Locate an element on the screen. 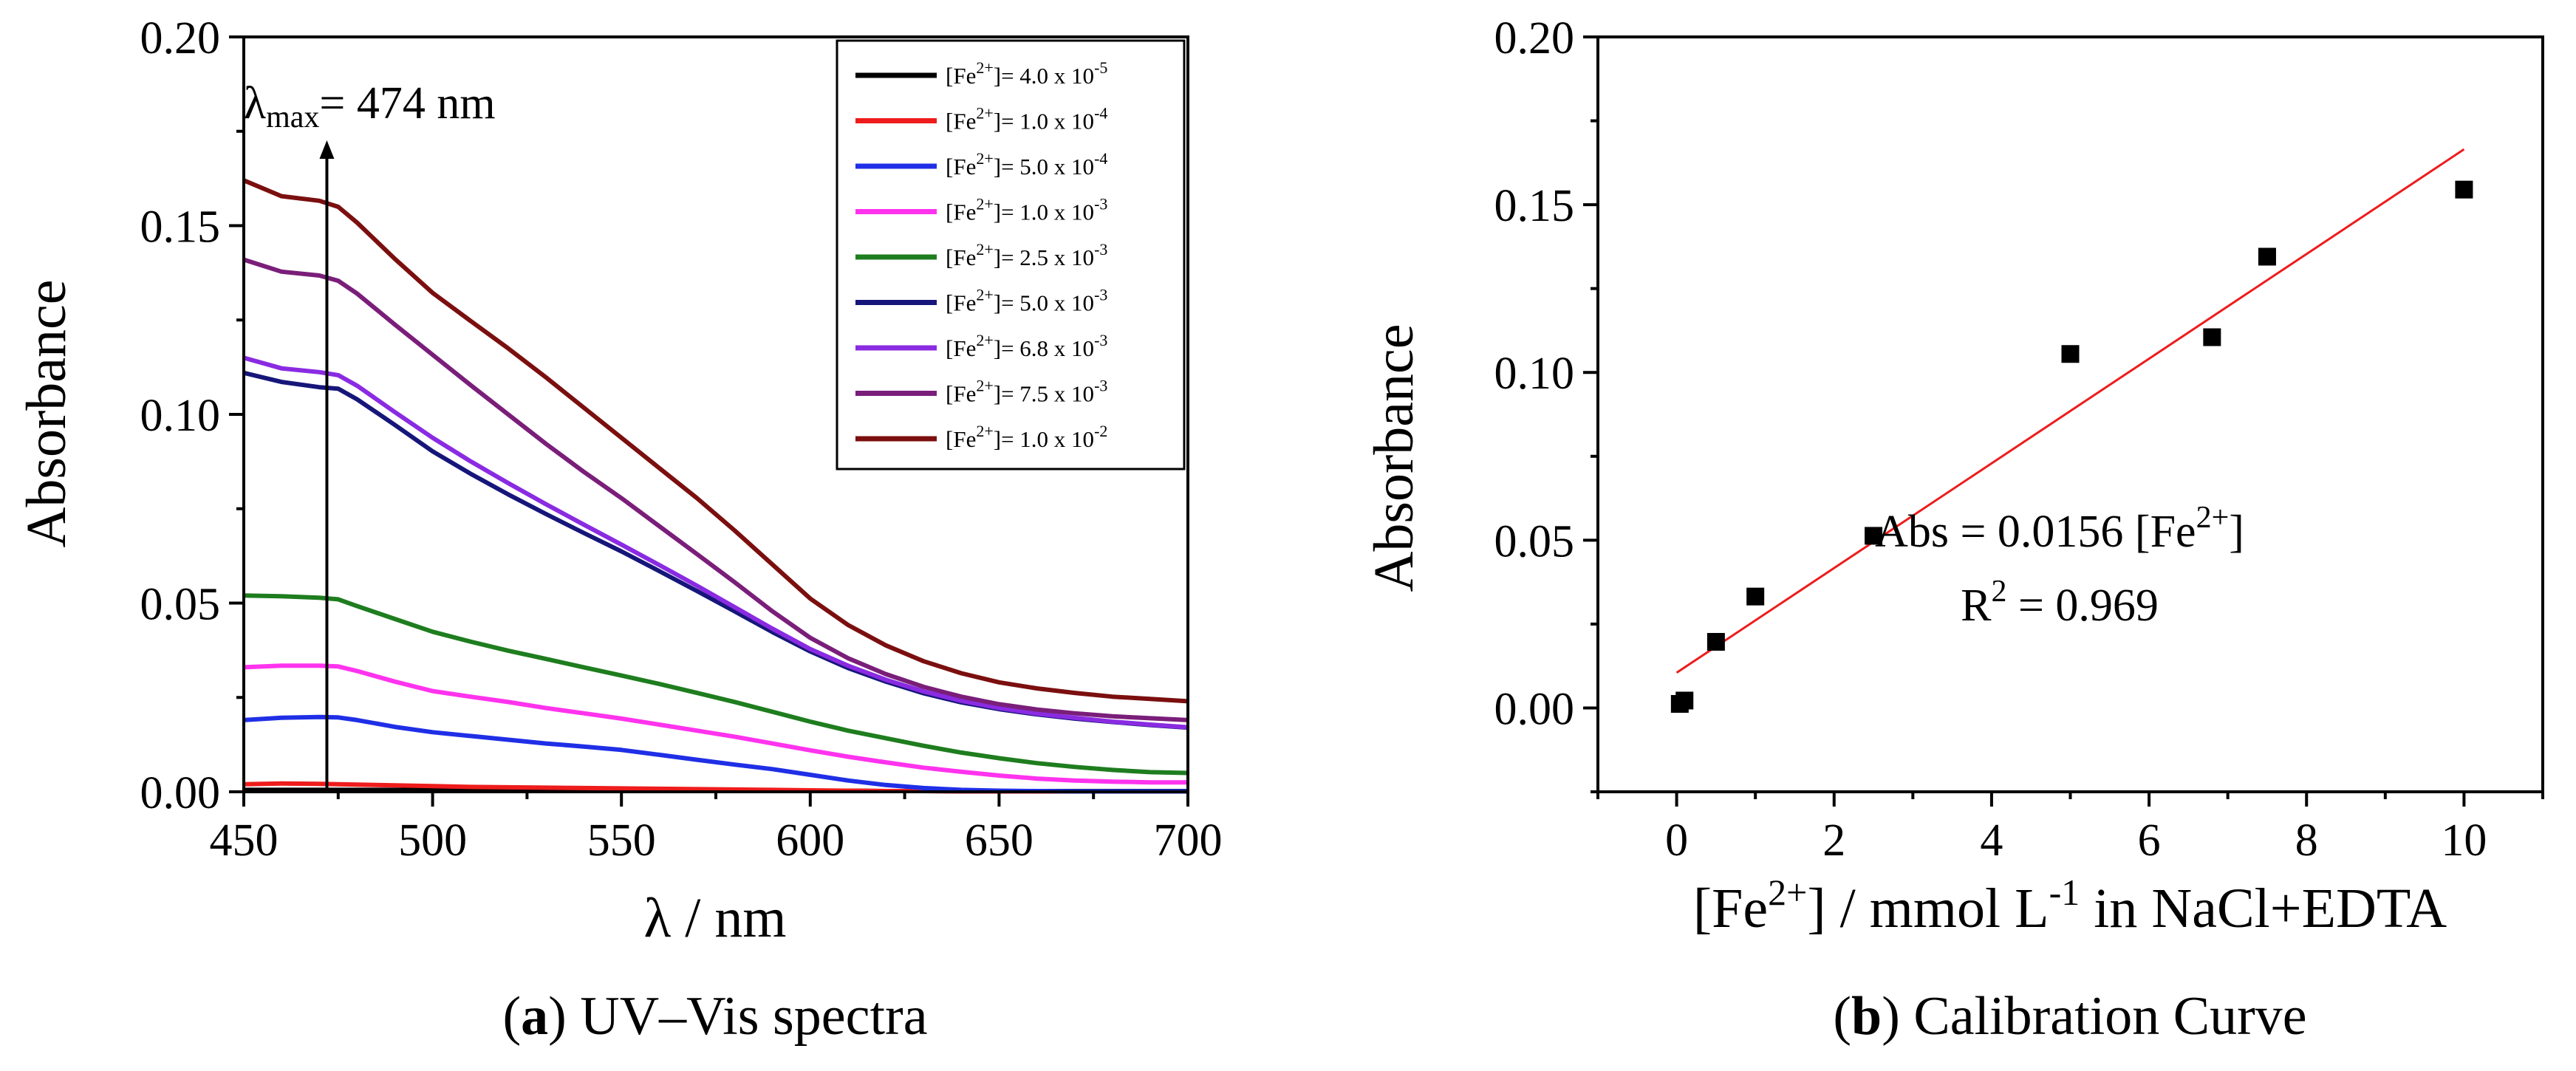 Image resolution: width=2576 pixels, height=1071 pixels. x-tick-label: 2 is located at coordinates (1833, 840).